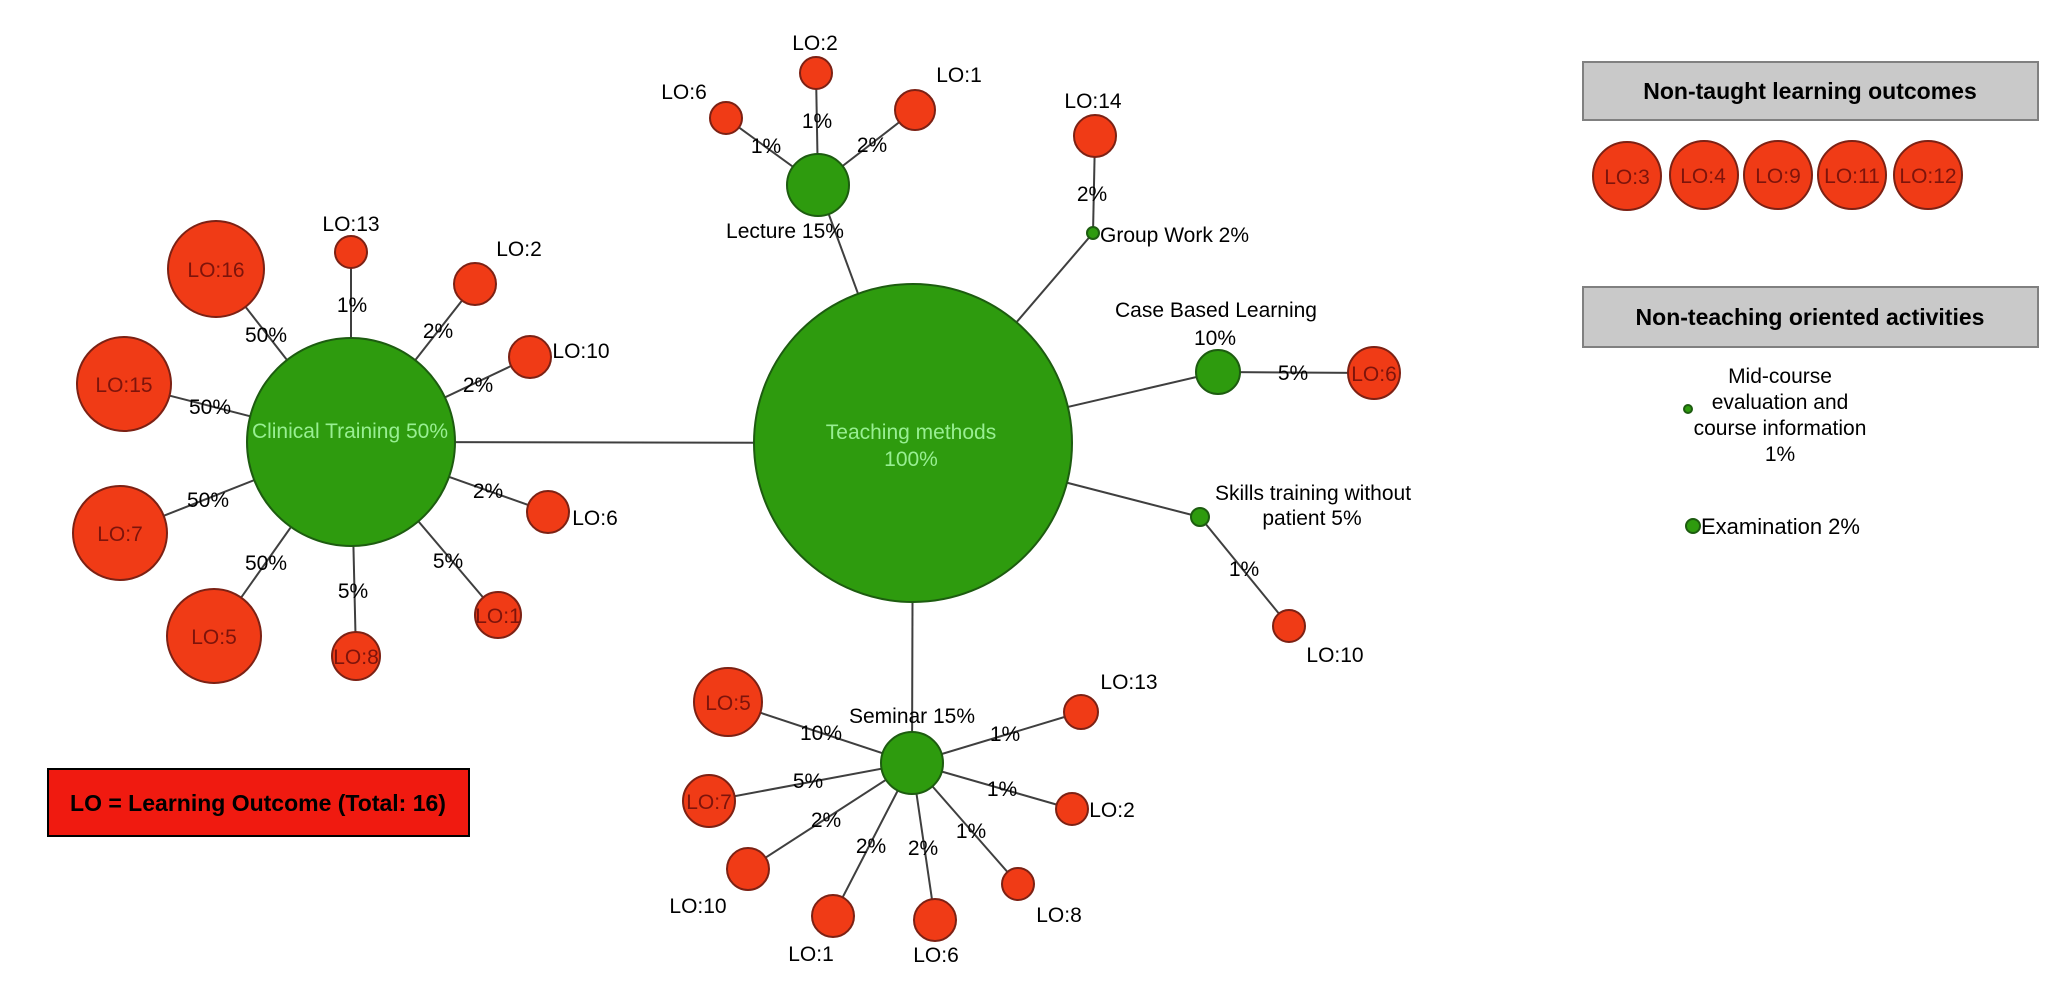 This screenshot has height=1001, width=2059. I want to click on svg-text: Seminar 15%, so click(912, 716).